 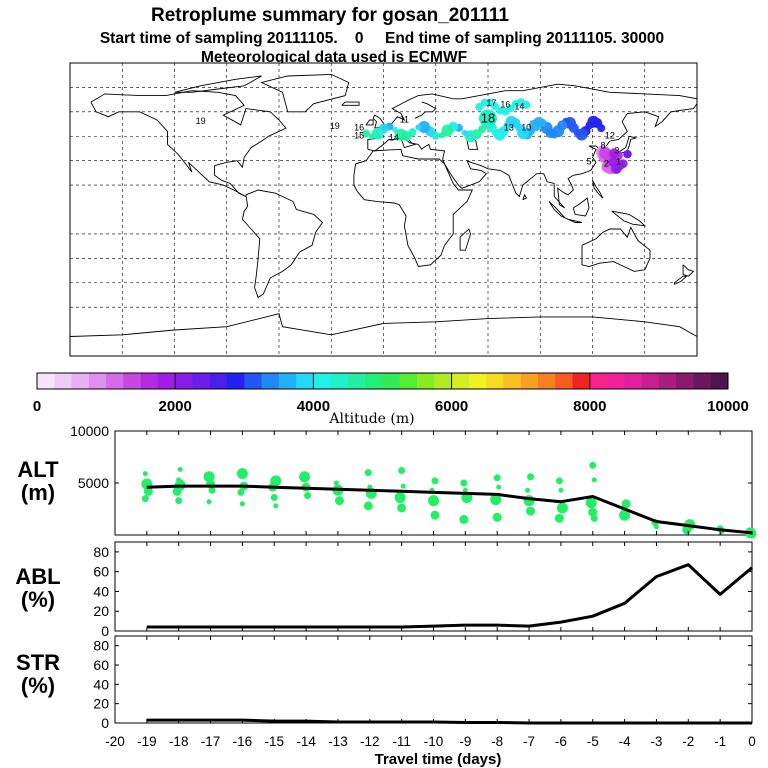 What do you see at coordinates (610, 136) in the screenshot?
I see `plume-day-label: 12` at bounding box center [610, 136].